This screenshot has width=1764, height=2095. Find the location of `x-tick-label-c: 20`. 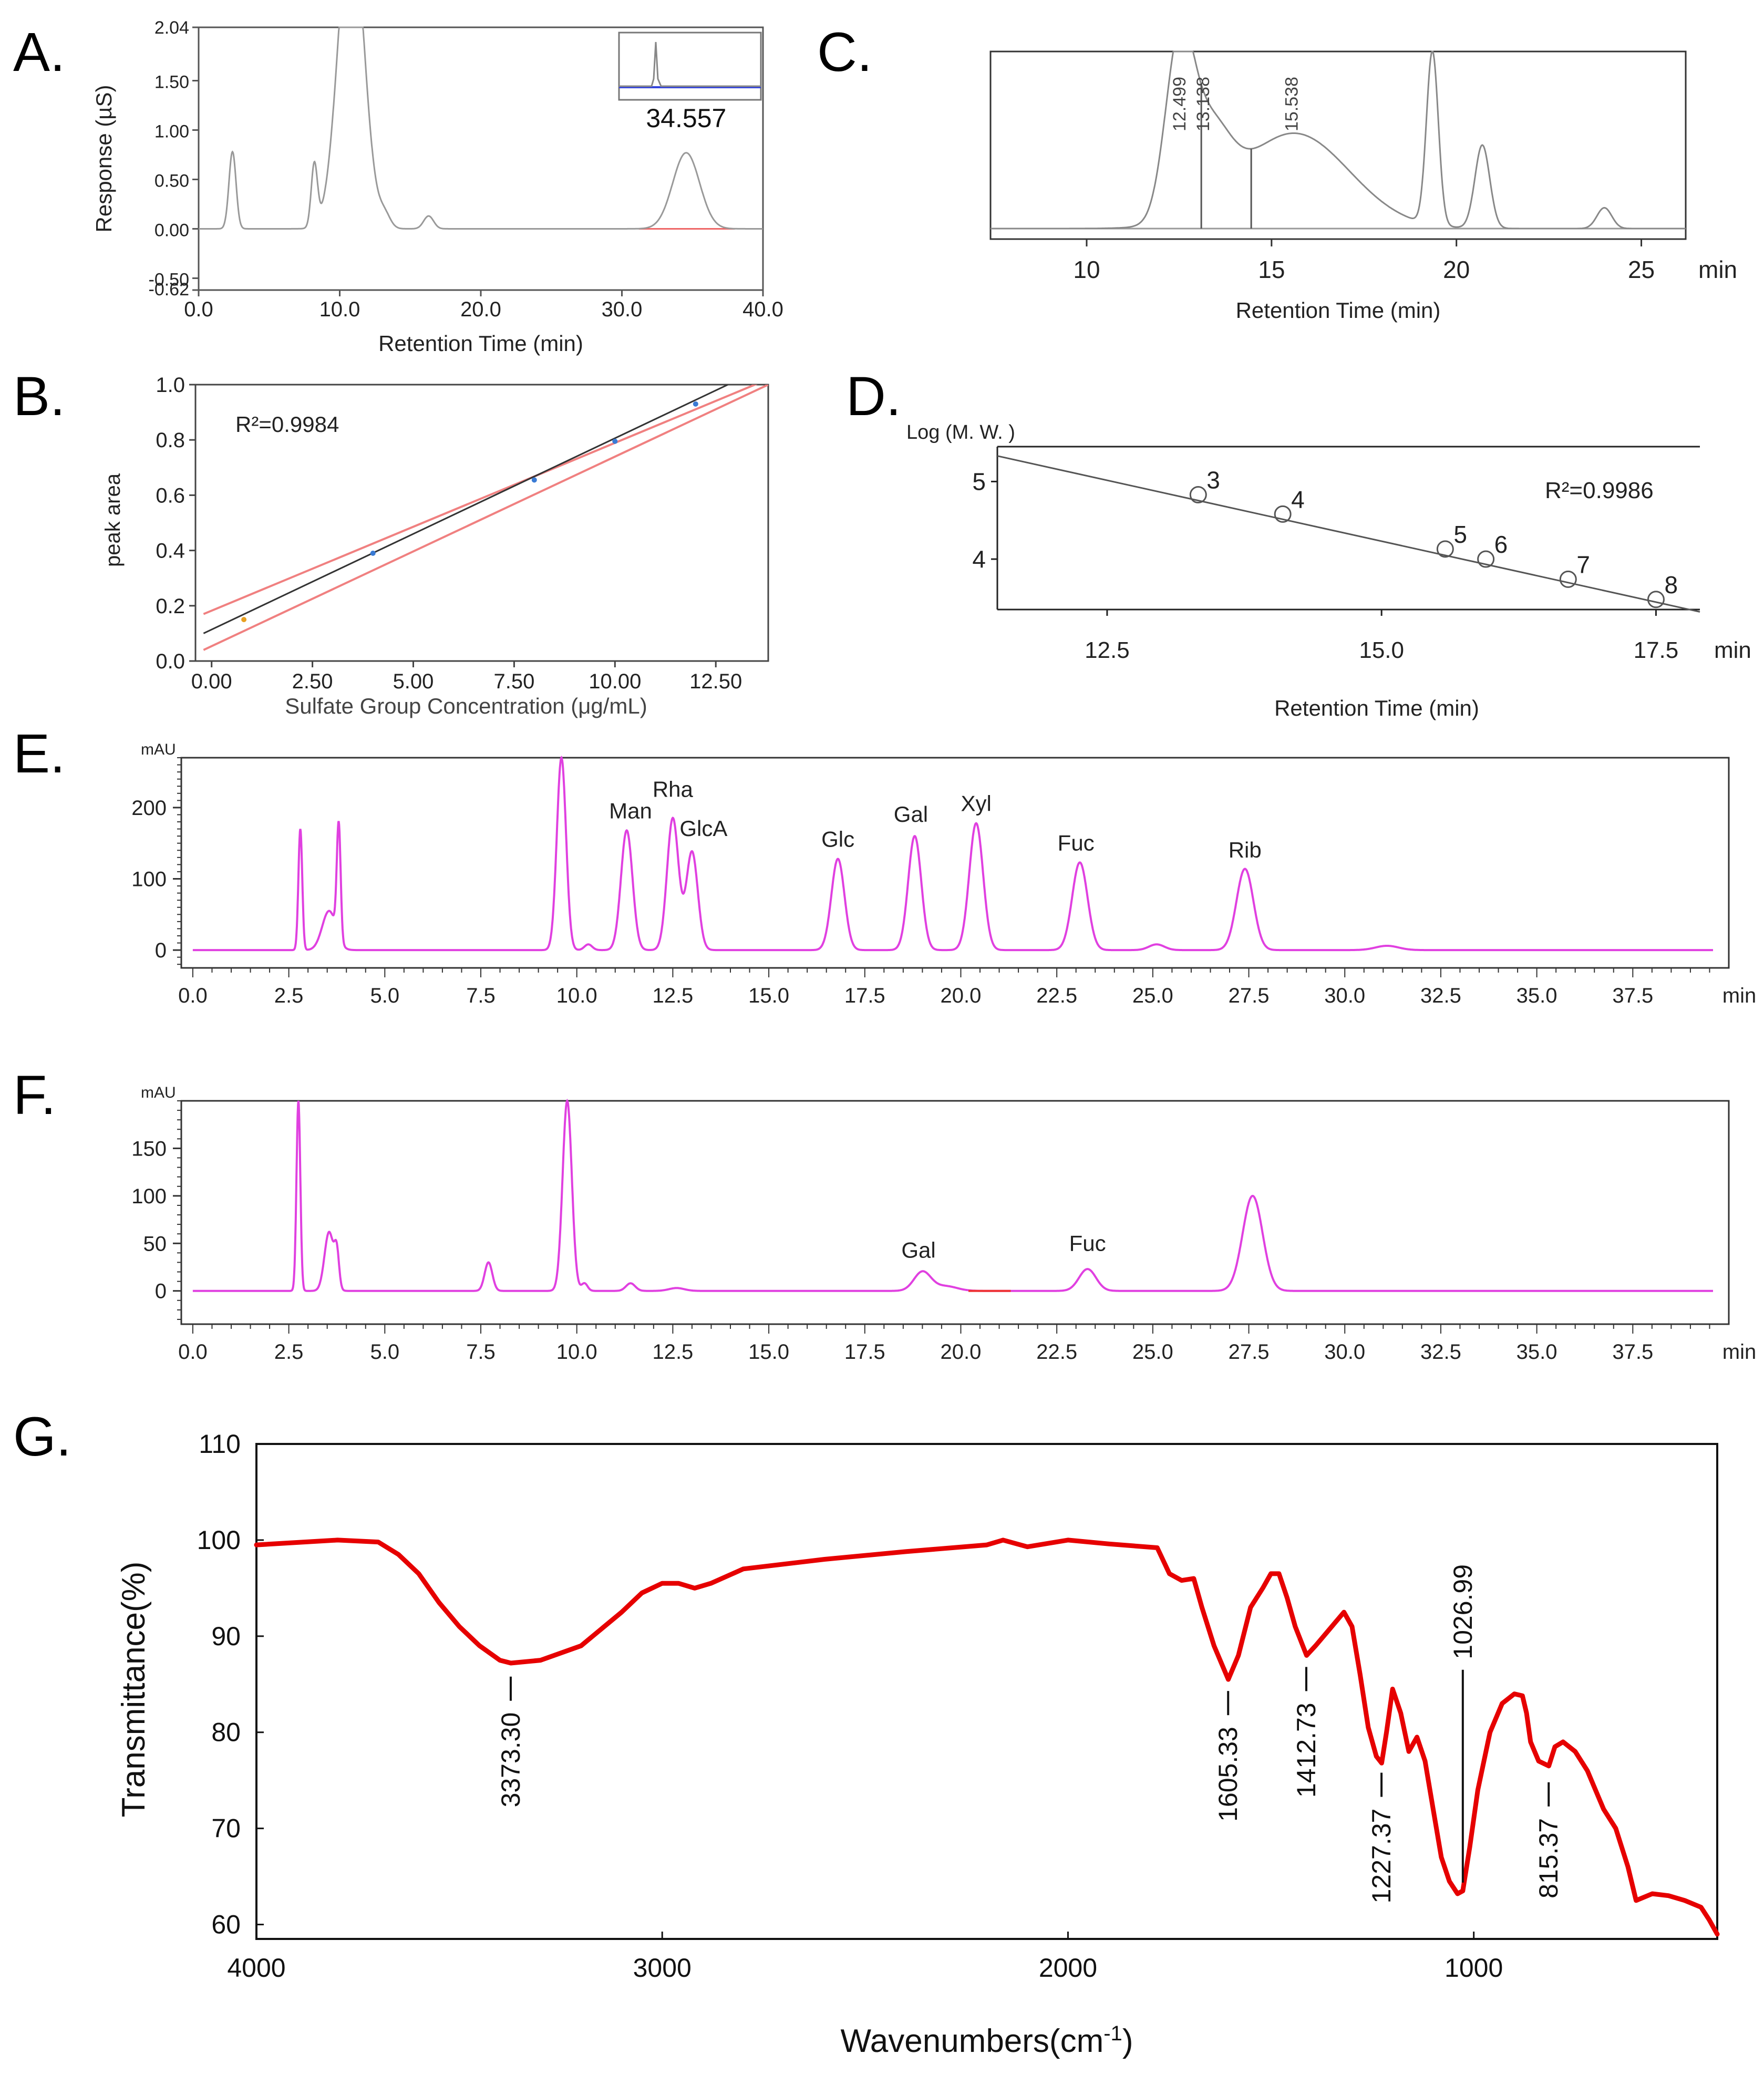

x-tick-label-c: 20 is located at coordinates (1457, 269).